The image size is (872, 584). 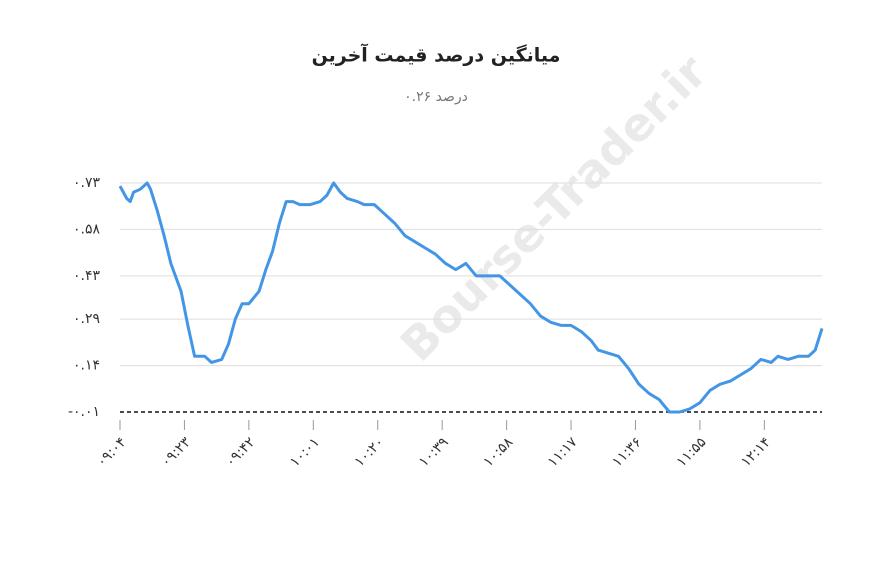 What do you see at coordinates (756, 452) in the screenshot?
I see `x-tick-label: ۱۲:۱۴` at bounding box center [756, 452].